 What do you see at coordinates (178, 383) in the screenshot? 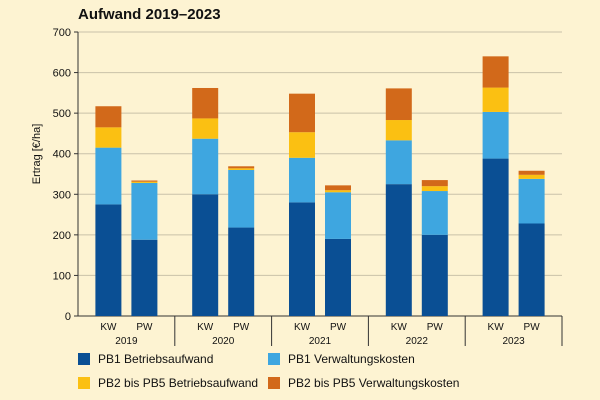
I see `legend-label: PB2 bis PB5 Betriebsaufwand` at bounding box center [178, 383].